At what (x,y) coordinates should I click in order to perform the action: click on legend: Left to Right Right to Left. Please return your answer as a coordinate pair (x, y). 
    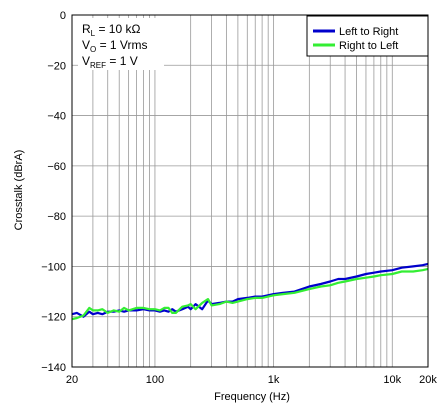
    Looking at the image, I should click on (367, 36).